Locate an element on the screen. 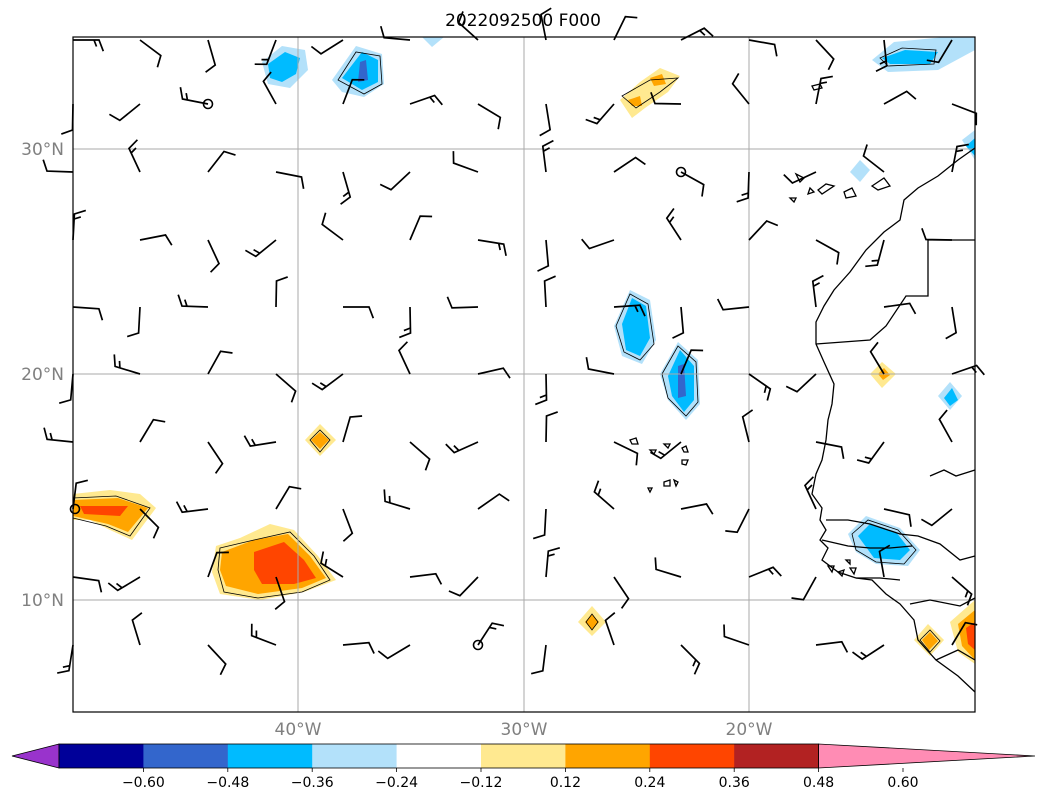 The height and width of the screenshot is (805, 1047). africa-coastline is located at coordinates (893, 420).